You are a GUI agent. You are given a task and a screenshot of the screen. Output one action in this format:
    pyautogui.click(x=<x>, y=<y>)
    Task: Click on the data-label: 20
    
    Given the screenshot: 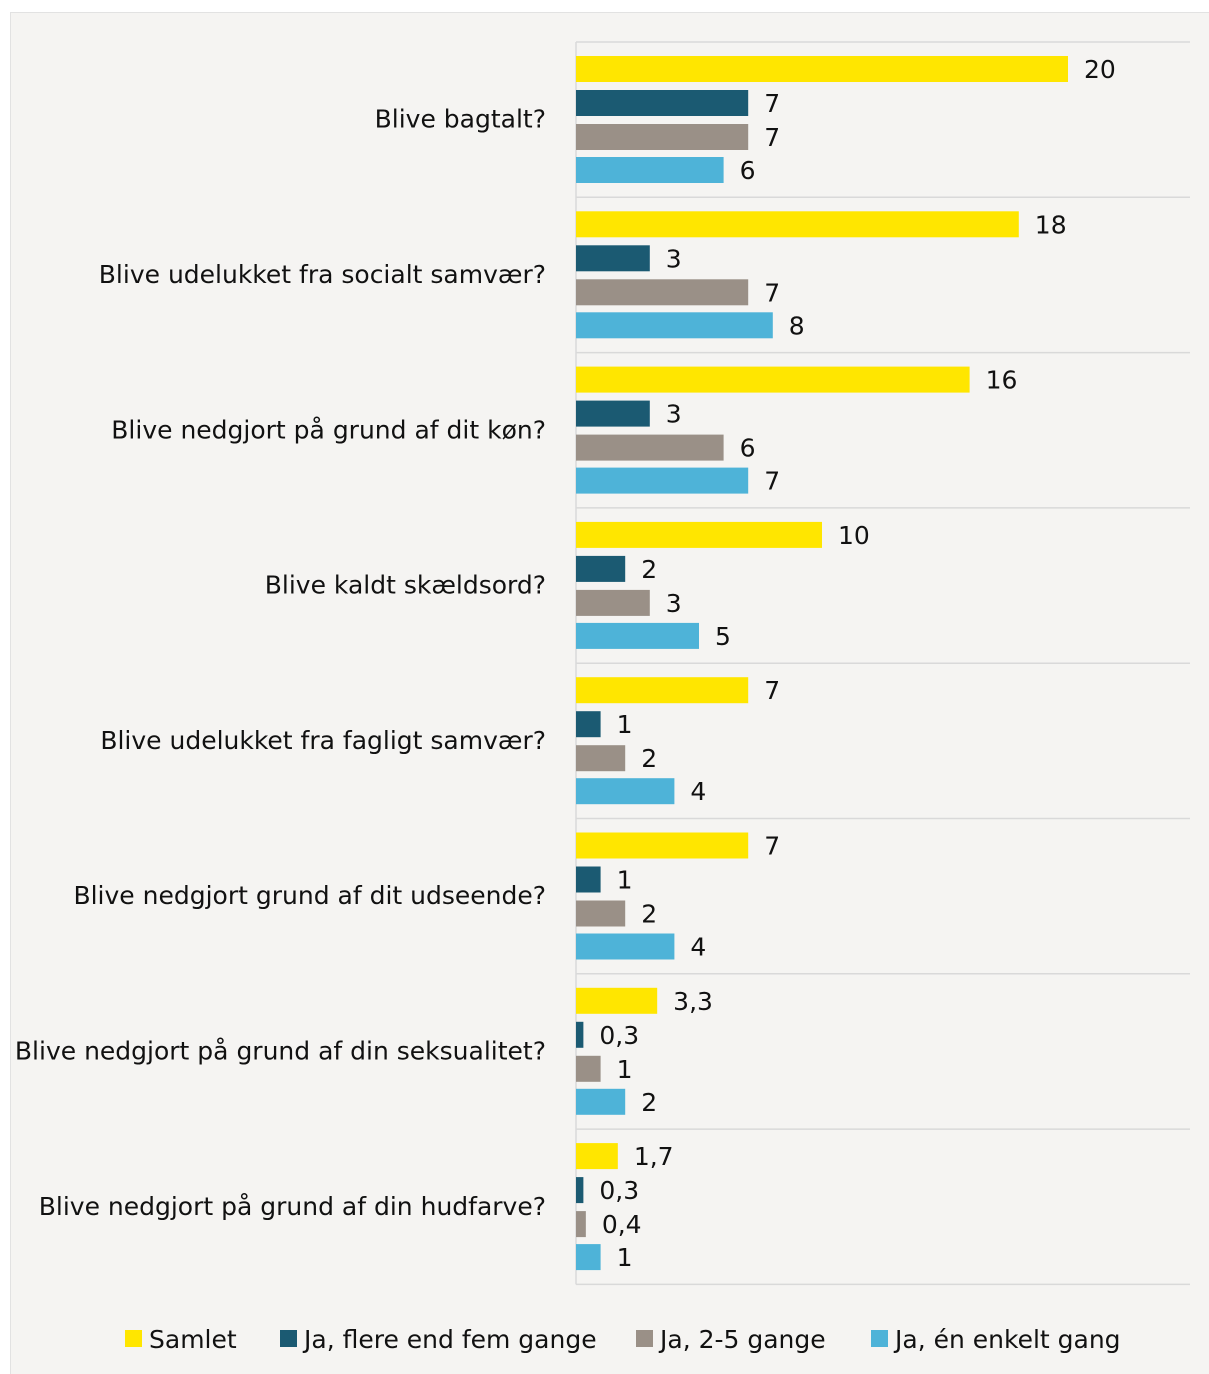 What is the action you would take?
    pyautogui.click(x=1100, y=69)
    